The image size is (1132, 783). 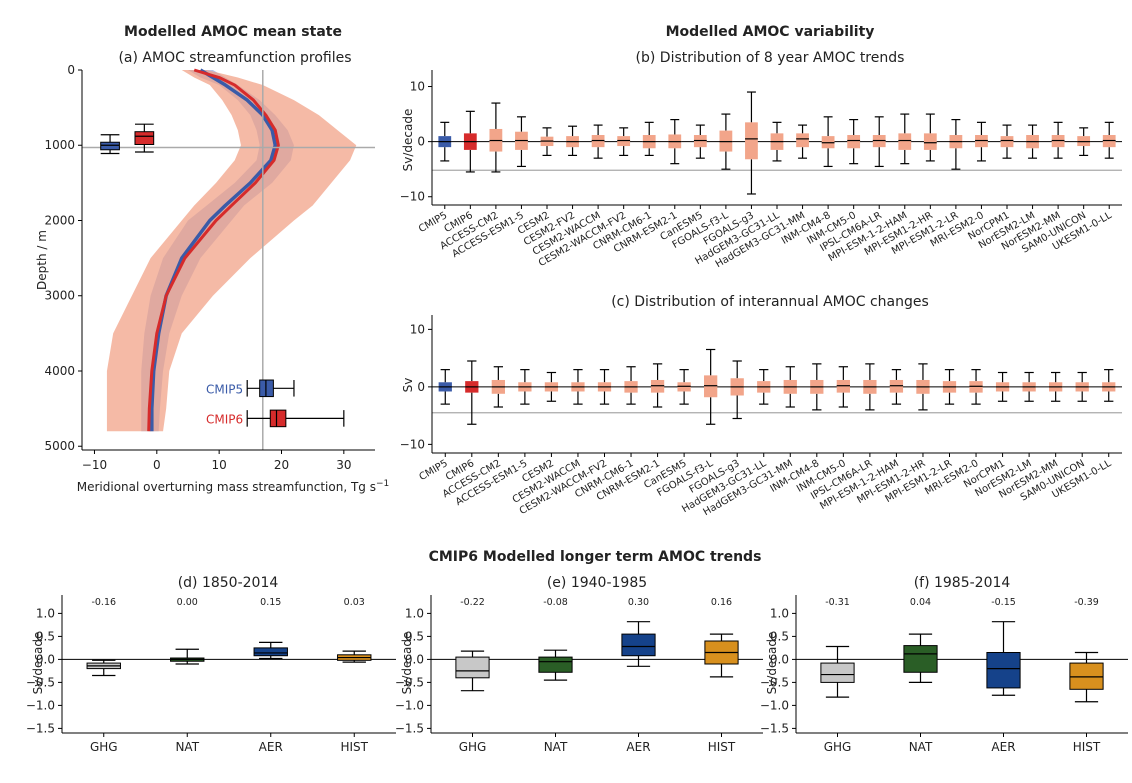 I want to click on panel-e-category-label: HIST, so click(x=722, y=747).